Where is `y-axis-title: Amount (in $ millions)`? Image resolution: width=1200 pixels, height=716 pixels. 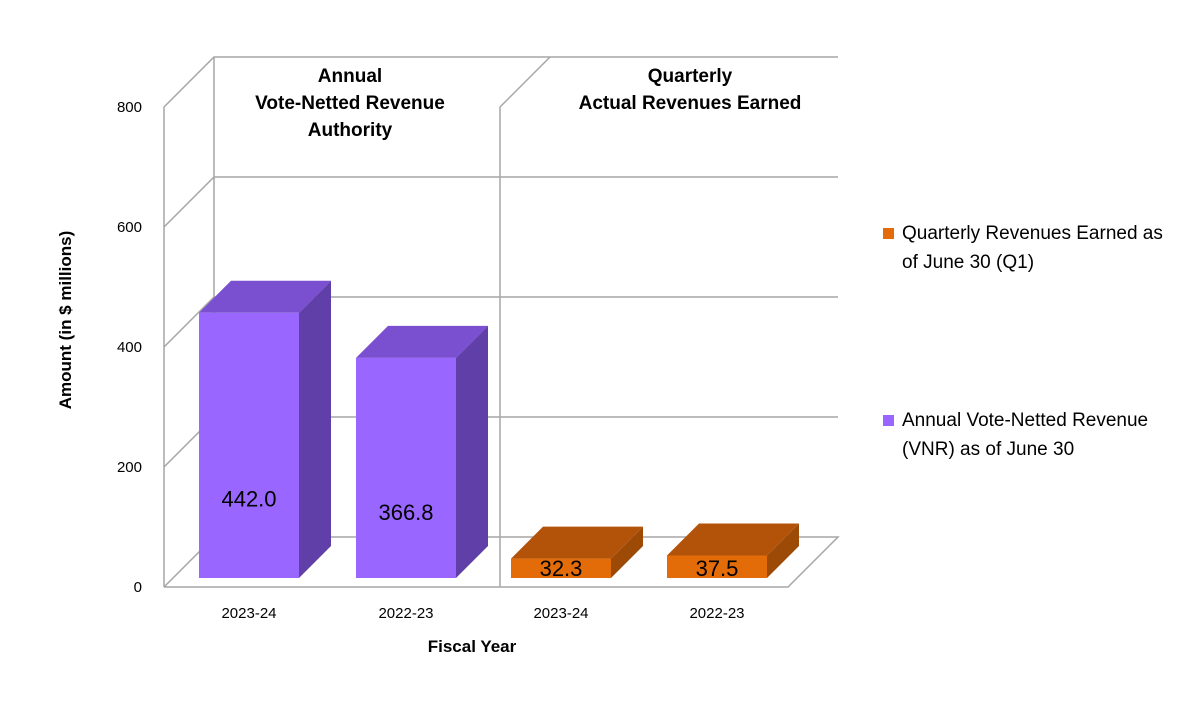 y-axis-title: Amount (in $ millions) is located at coordinates (65, 320).